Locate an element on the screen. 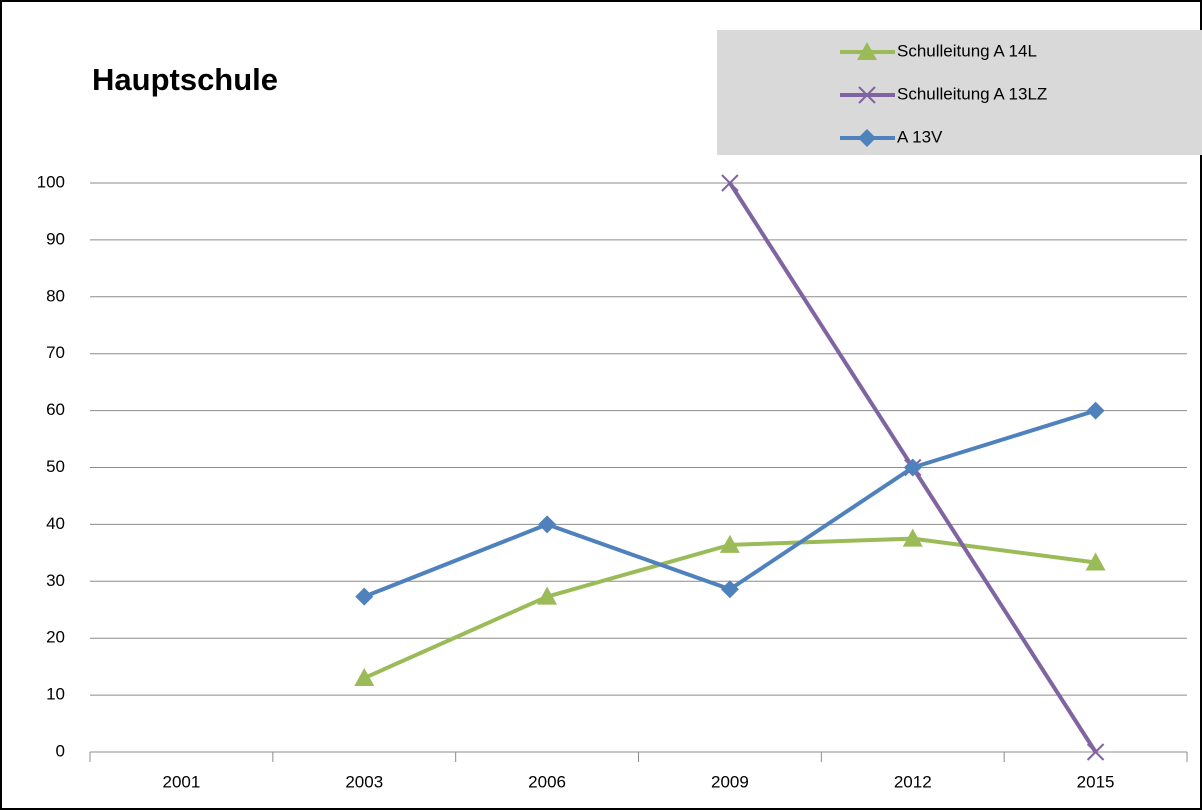  y-tick-label: 20 is located at coordinates (55, 637).